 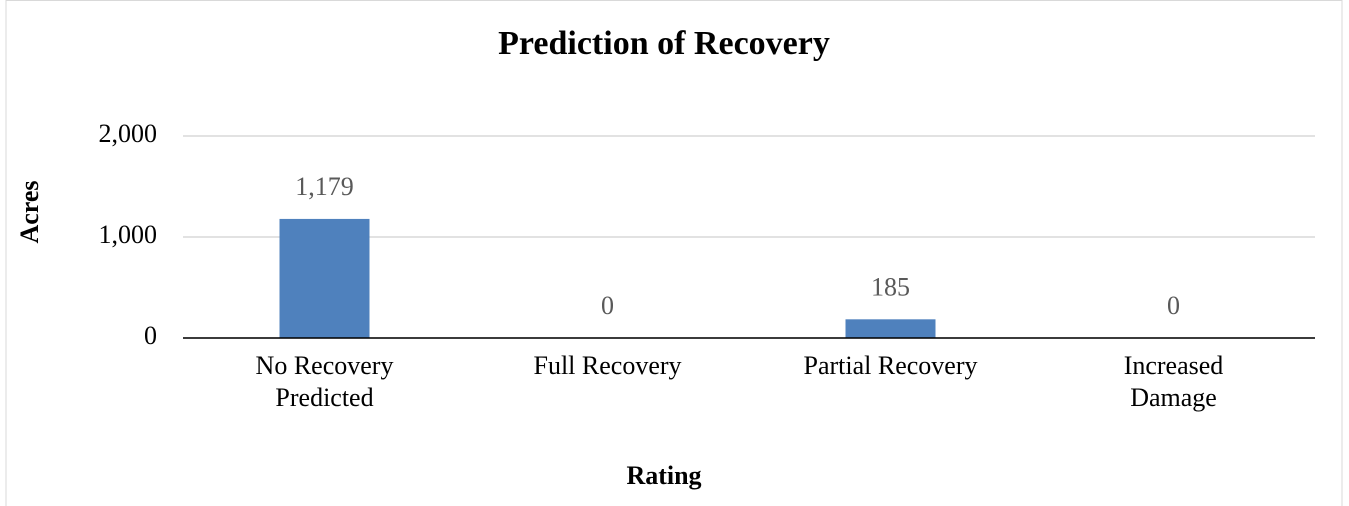 I want to click on y-axis-label: Acres, so click(x=29, y=211).